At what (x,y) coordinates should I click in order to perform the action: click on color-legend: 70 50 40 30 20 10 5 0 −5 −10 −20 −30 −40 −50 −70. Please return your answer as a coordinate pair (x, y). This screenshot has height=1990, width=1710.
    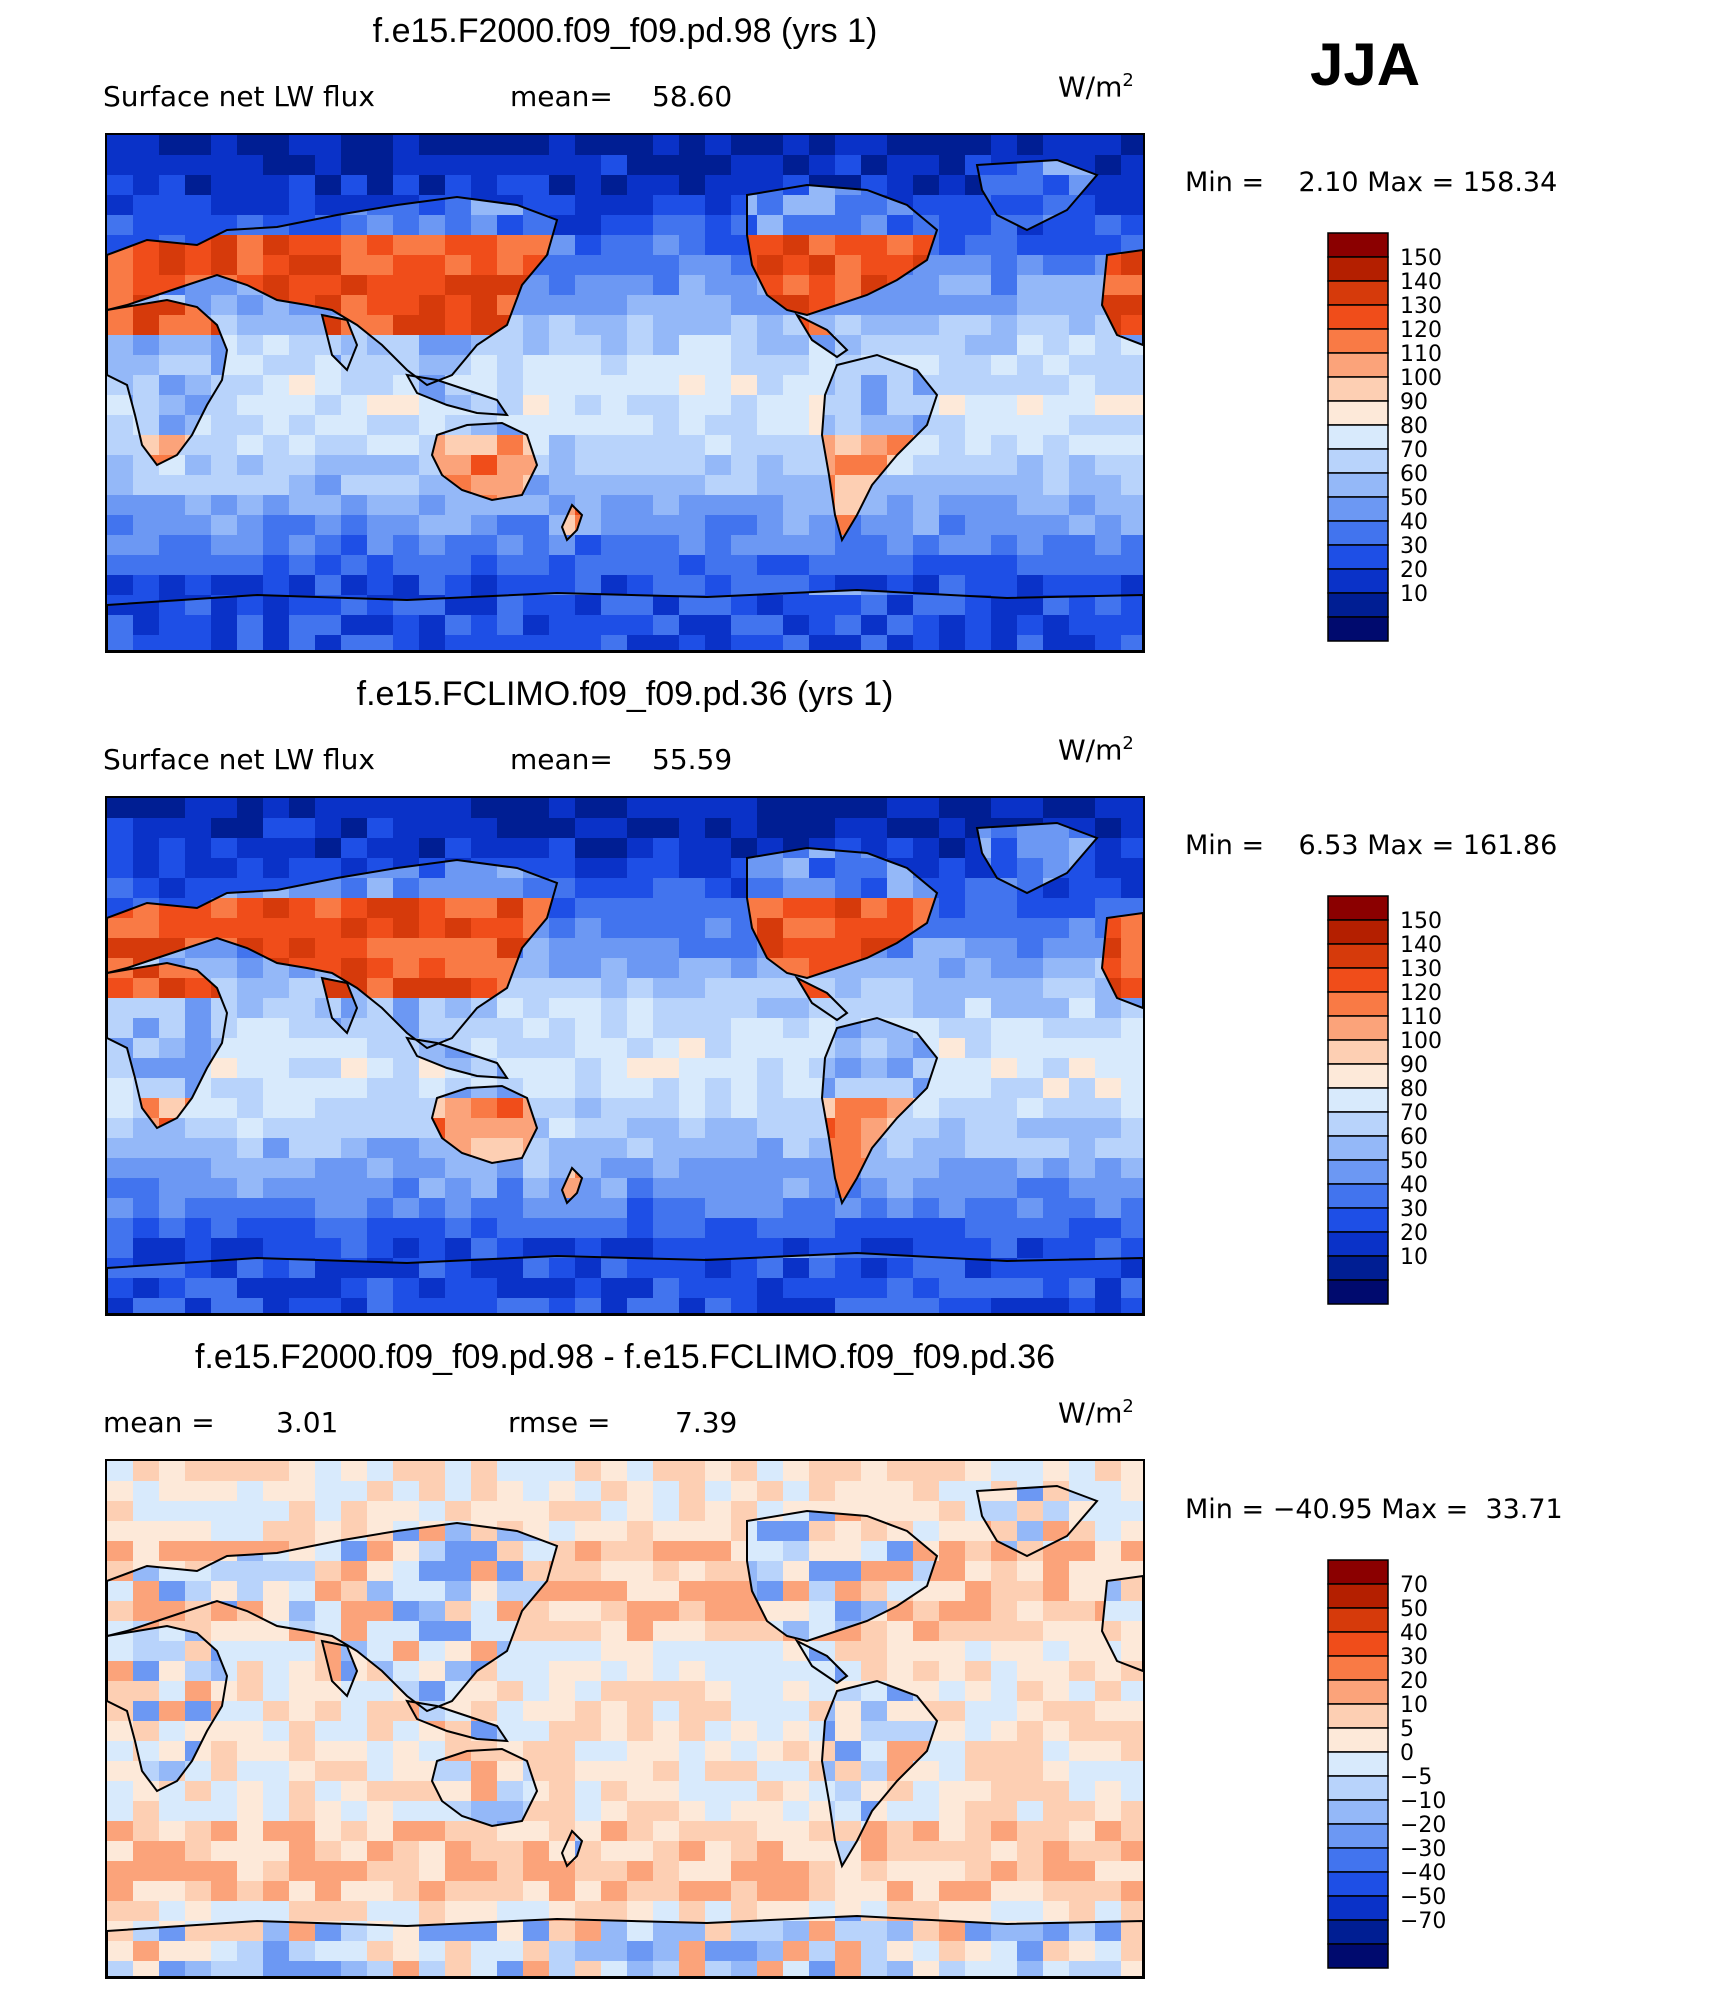
    Looking at the image, I should click on (1386, 1765).